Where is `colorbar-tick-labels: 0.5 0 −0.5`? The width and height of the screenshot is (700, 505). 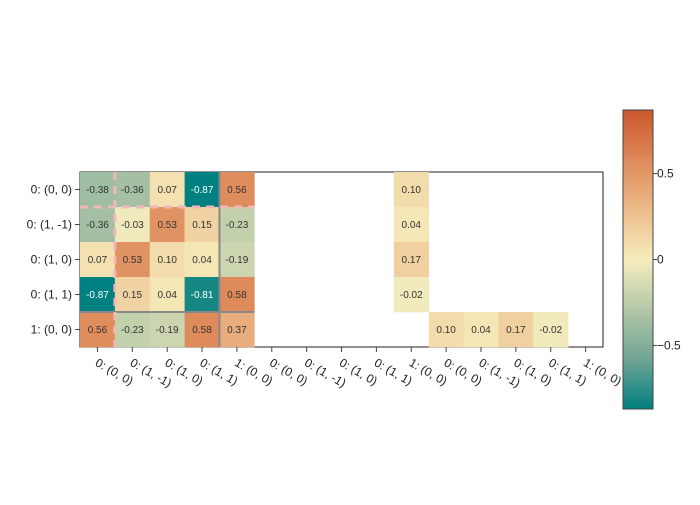 colorbar-tick-labels: 0.5 0 −0.5 is located at coordinates (667, 259).